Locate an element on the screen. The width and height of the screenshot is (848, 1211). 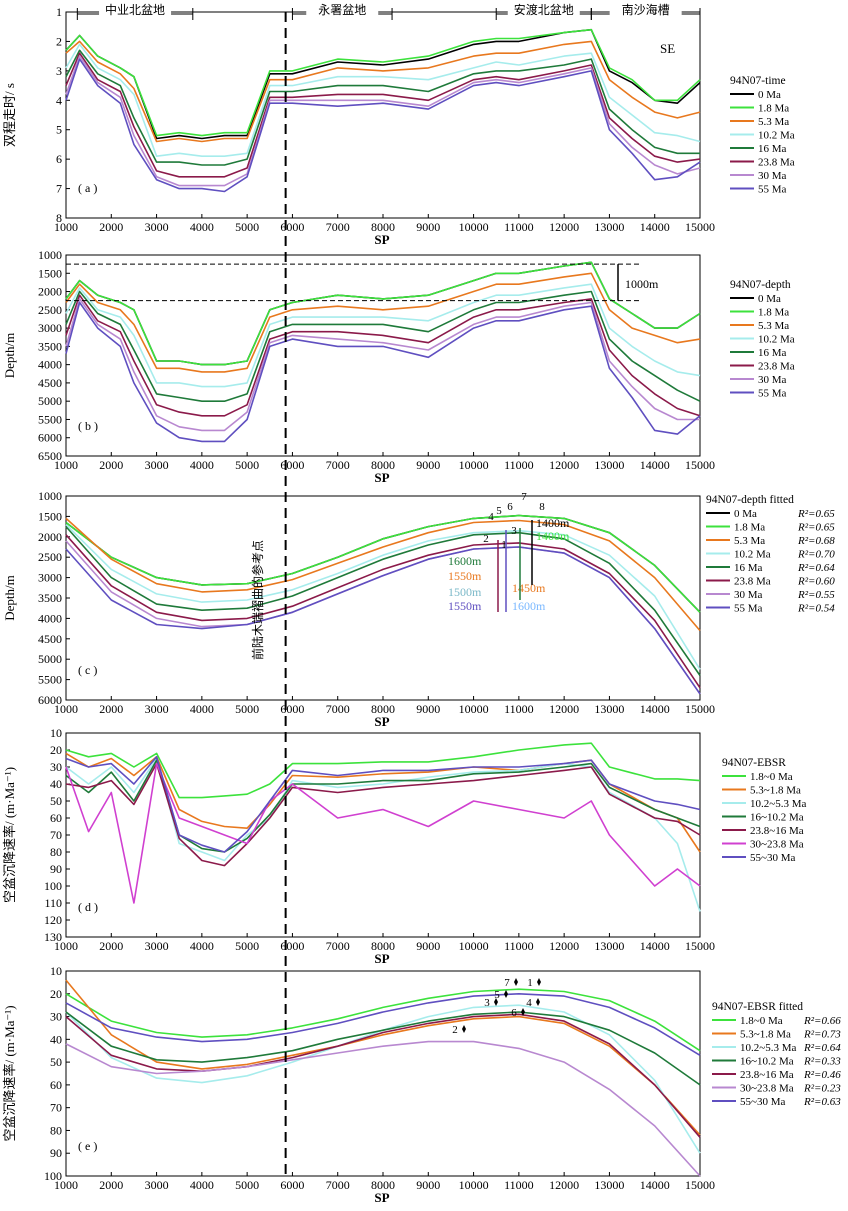
depth-annotation: 1550m is located at coordinates (465, 606).